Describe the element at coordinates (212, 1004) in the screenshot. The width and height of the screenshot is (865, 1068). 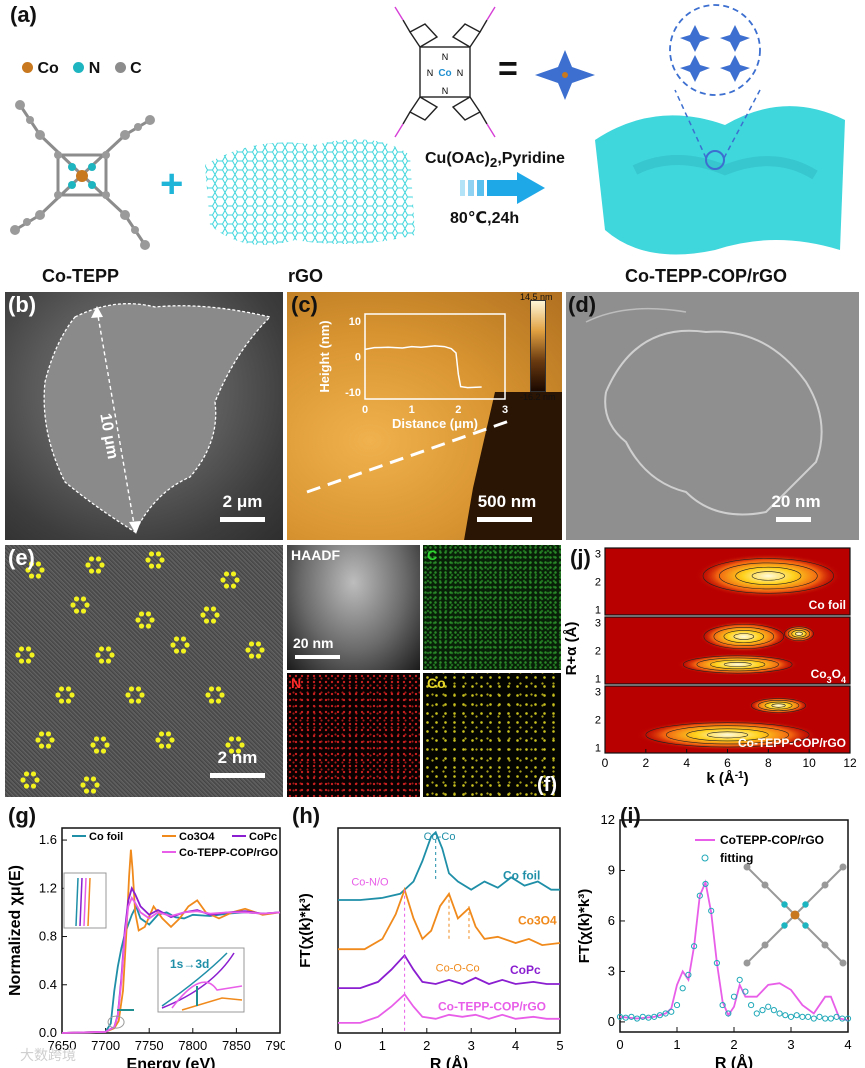
I see `inset-curve` at that location.